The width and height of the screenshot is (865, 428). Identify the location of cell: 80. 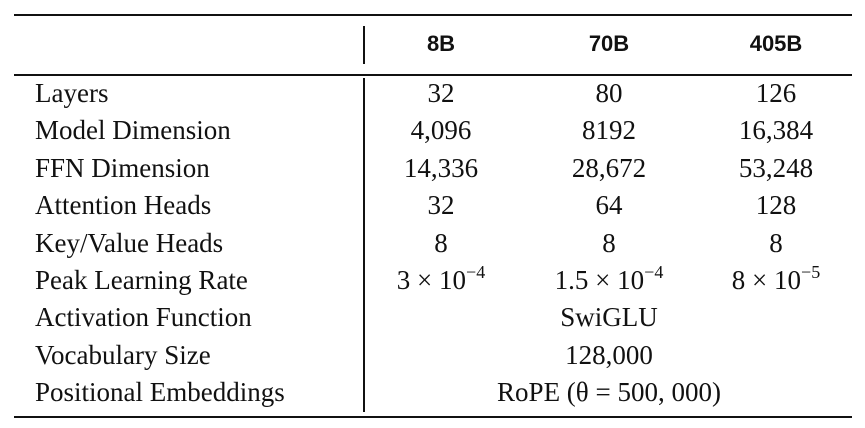
(609, 93).